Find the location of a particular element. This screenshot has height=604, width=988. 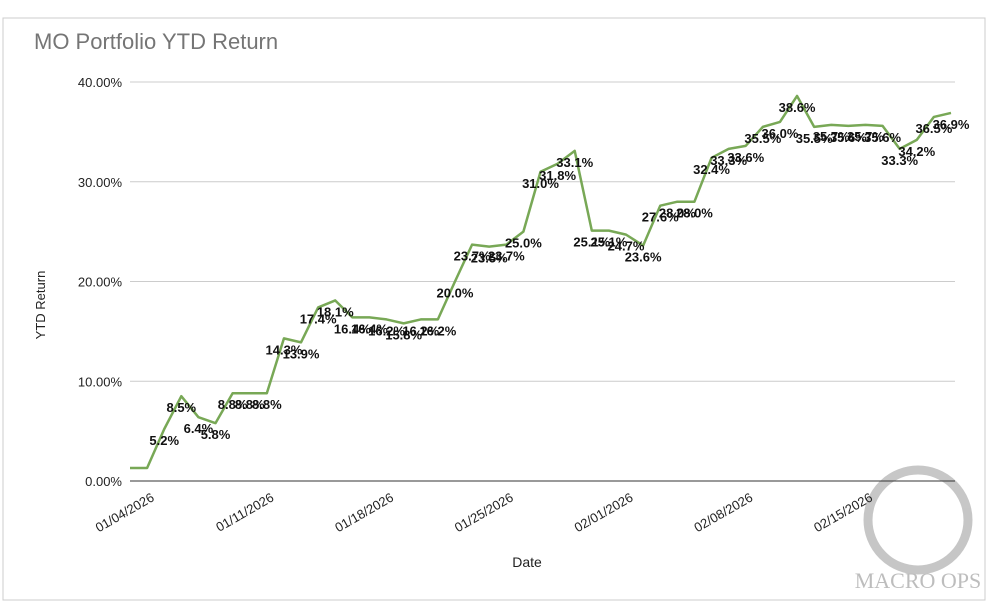

data-label: 36.9% is located at coordinates (951, 124).